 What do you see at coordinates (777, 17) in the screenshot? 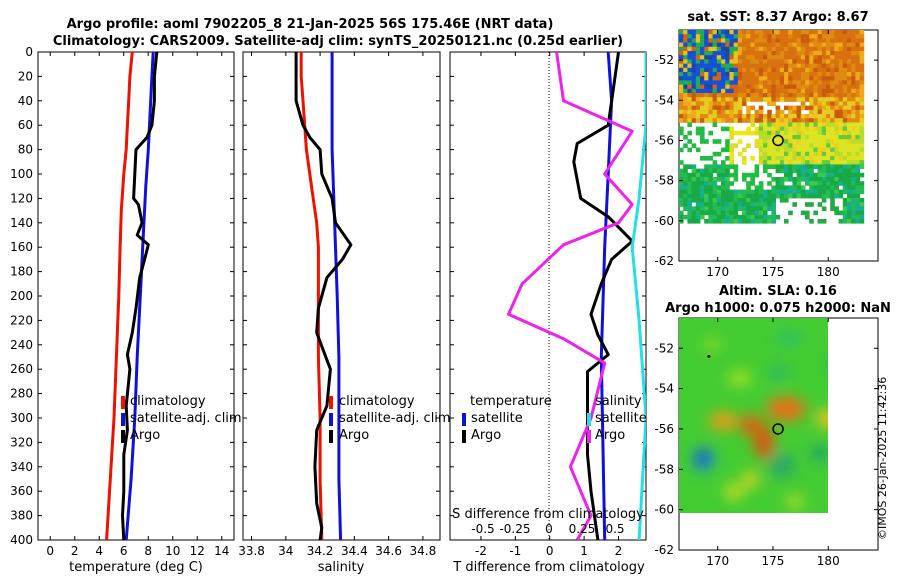
I see `sst-map-title: sat. SST: 8.37 Argo: 8.67` at bounding box center [777, 17].